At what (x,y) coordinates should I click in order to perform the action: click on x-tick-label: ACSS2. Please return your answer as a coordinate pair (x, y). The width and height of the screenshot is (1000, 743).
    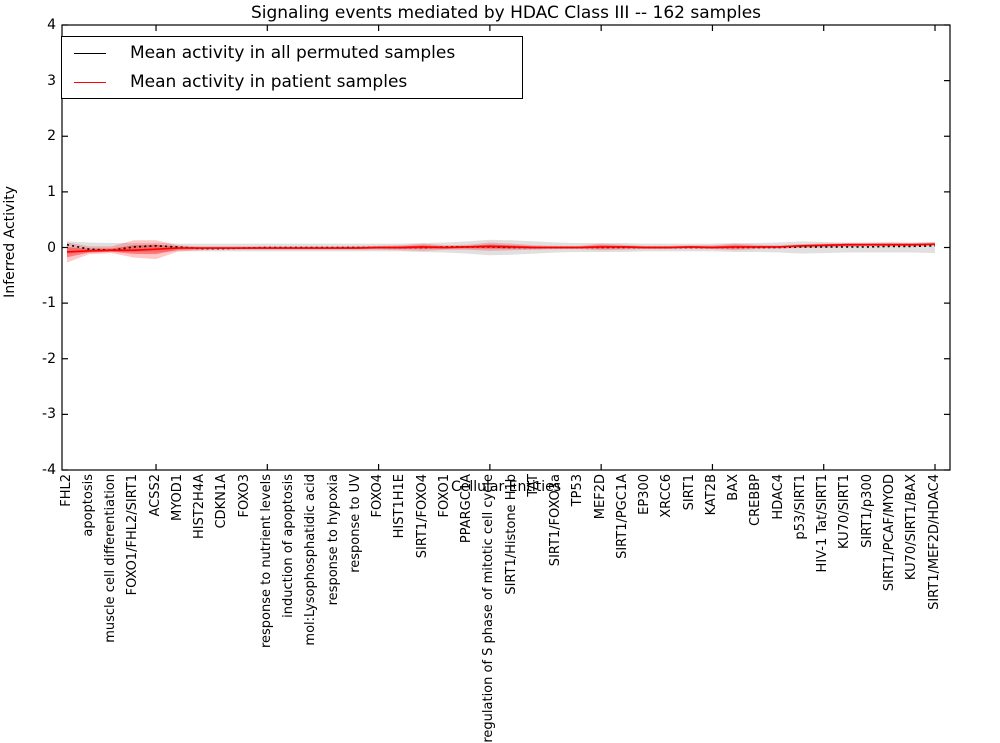
    Looking at the image, I should click on (155, 495).